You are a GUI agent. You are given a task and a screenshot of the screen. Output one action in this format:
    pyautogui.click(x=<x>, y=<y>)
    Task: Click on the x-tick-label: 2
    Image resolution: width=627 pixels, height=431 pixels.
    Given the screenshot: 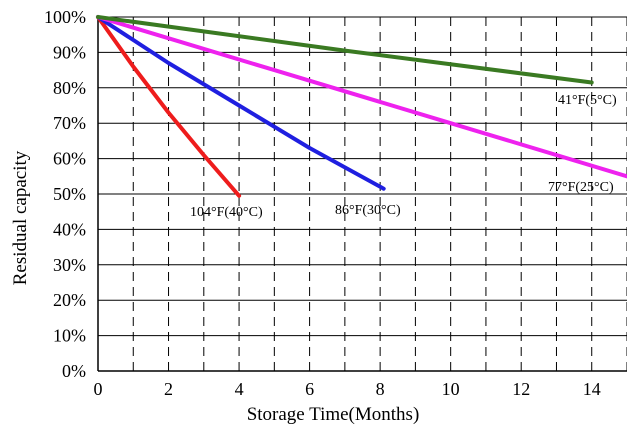 What is the action you would take?
    pyautogui.click(x=168, y=389)
    